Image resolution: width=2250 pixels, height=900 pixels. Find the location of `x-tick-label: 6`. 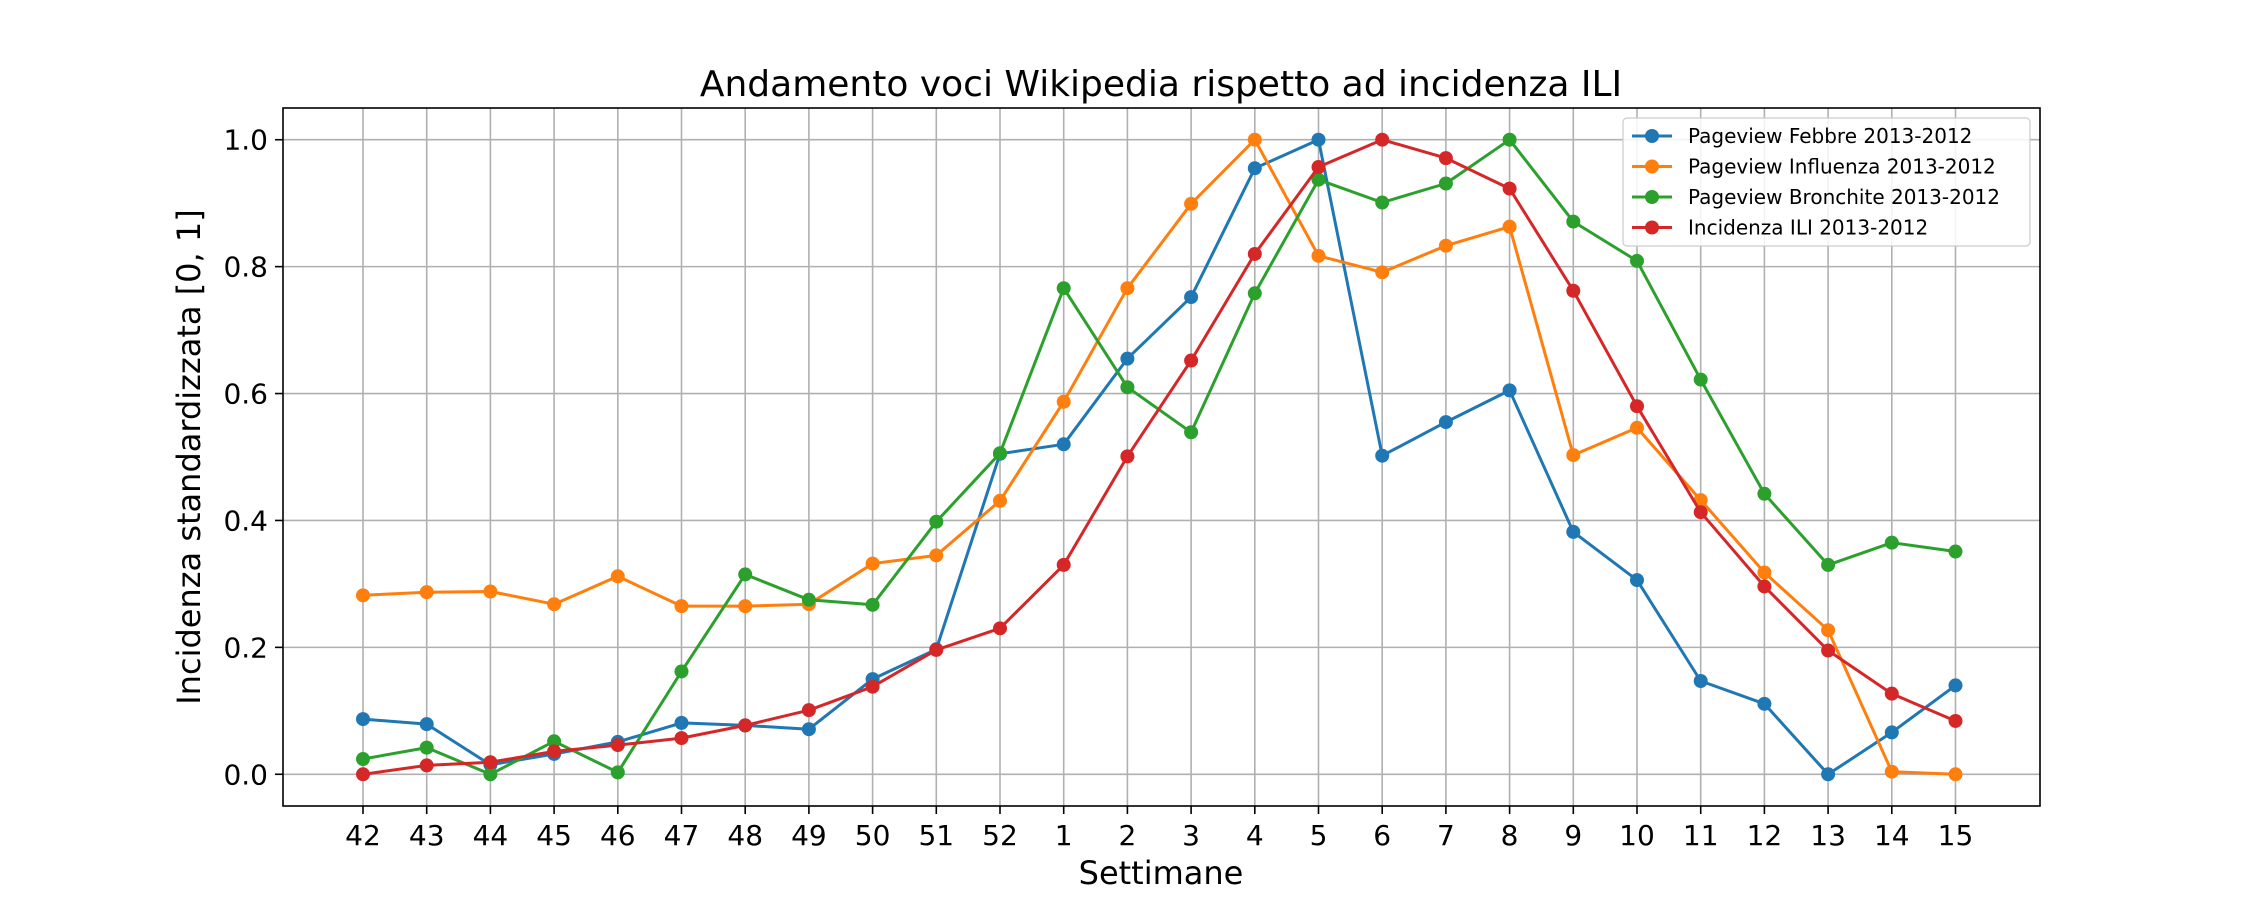

x-tick-label: 6 is located at coordinates (1382, 835).